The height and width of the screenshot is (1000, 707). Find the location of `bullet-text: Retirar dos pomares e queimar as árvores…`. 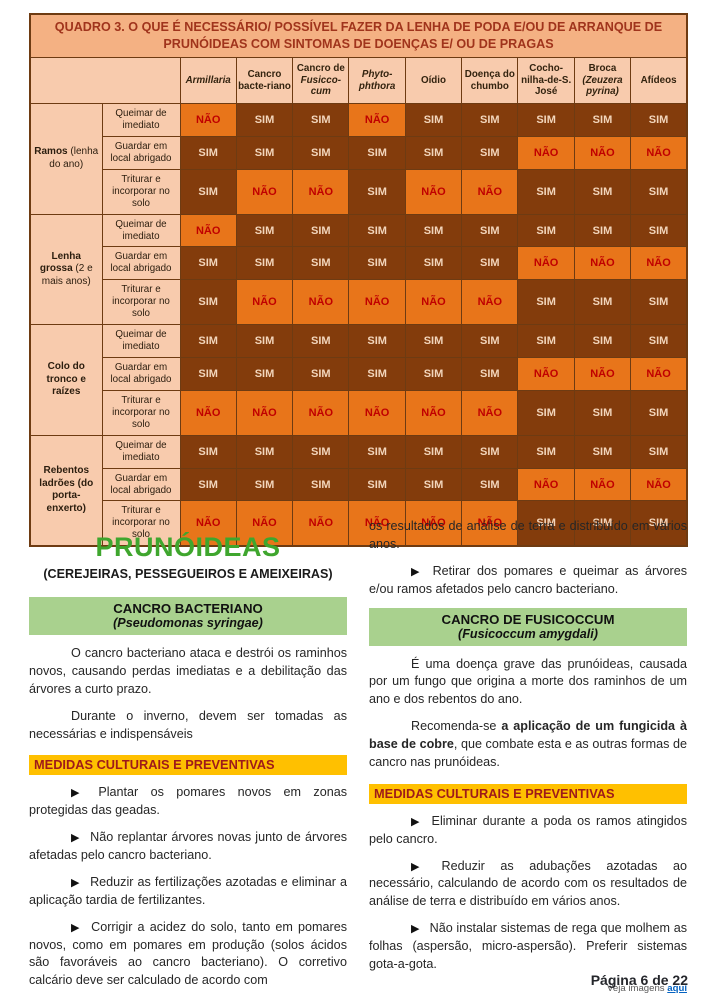

bullet-text: Retirar dos pomares e queimar as árvores… is located at coordinates (528, 579).